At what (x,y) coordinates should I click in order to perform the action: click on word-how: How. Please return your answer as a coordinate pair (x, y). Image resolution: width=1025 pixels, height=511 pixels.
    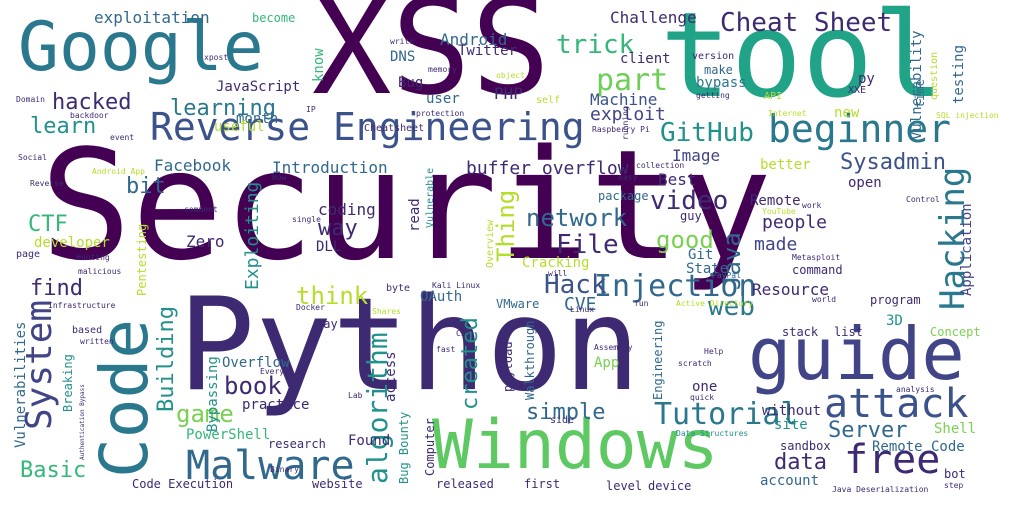
    Looking at the image, I should click on (279, 177).